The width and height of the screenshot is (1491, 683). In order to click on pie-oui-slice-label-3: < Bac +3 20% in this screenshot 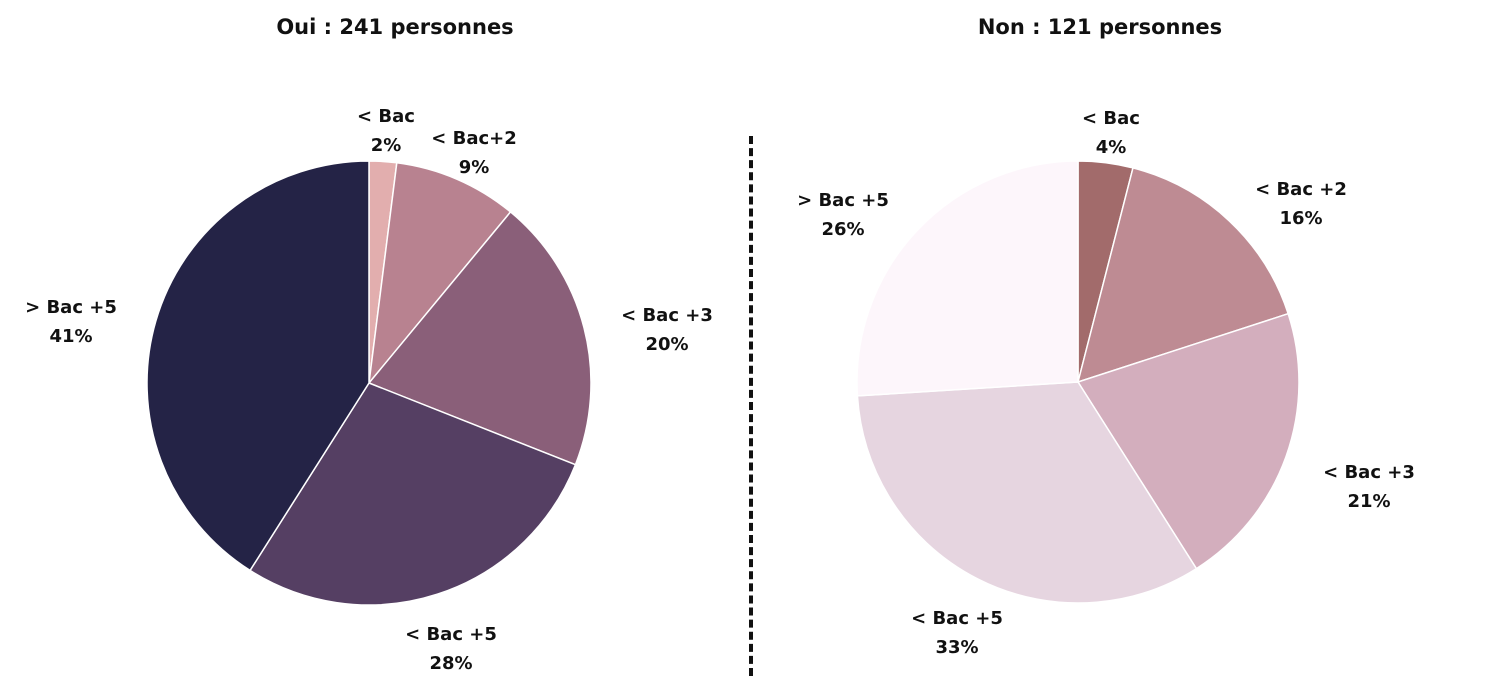, I will do `click(667, 330)`.